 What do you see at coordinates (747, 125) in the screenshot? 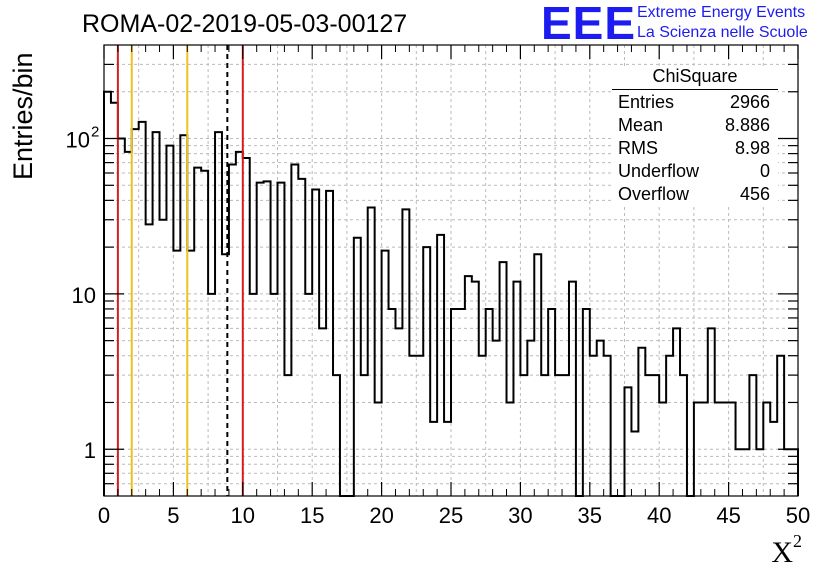
I see `stats-value: 8.886` at bounding box center [747, 125].